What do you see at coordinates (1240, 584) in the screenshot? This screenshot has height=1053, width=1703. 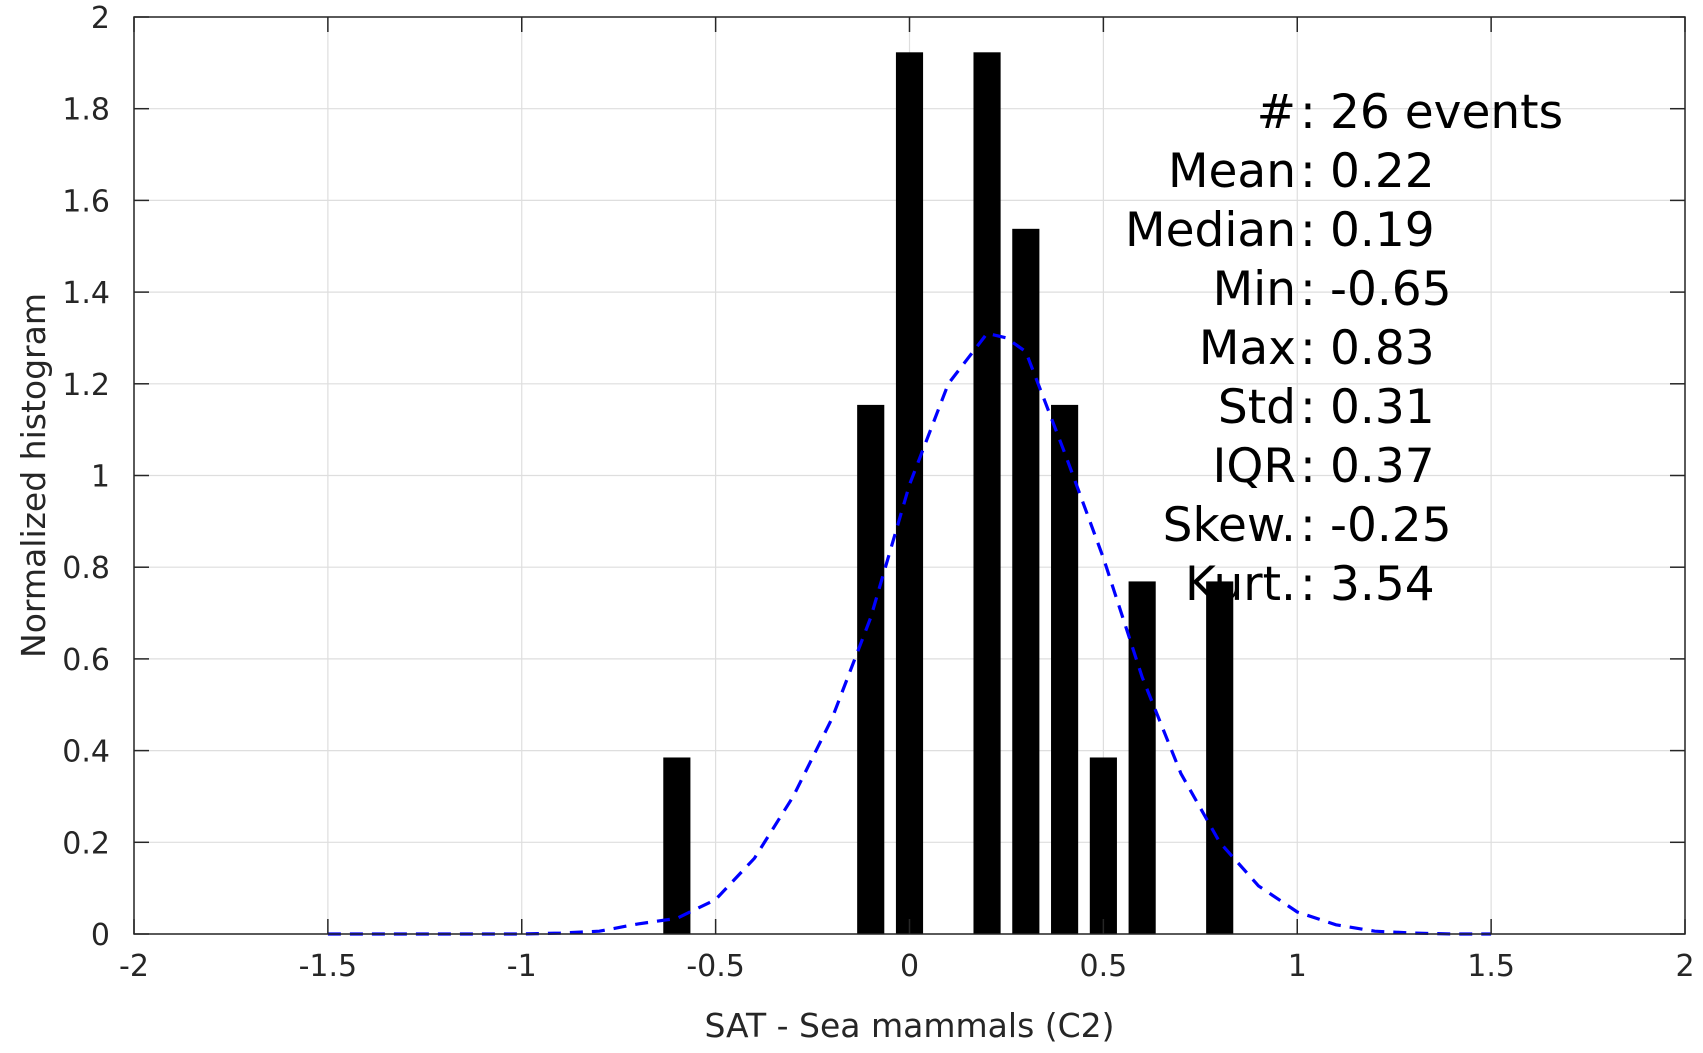 I see `stat-label: Kurt.` at bounding box center [1240, 584].